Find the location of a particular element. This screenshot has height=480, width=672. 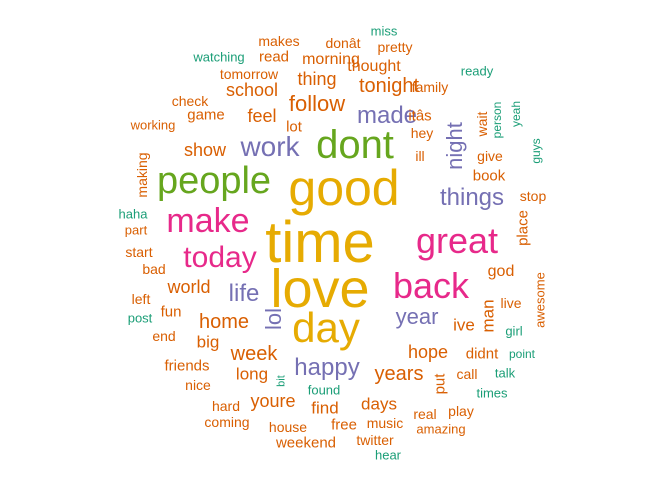

word-awesome: awesome is located at coordinates (540, 300).